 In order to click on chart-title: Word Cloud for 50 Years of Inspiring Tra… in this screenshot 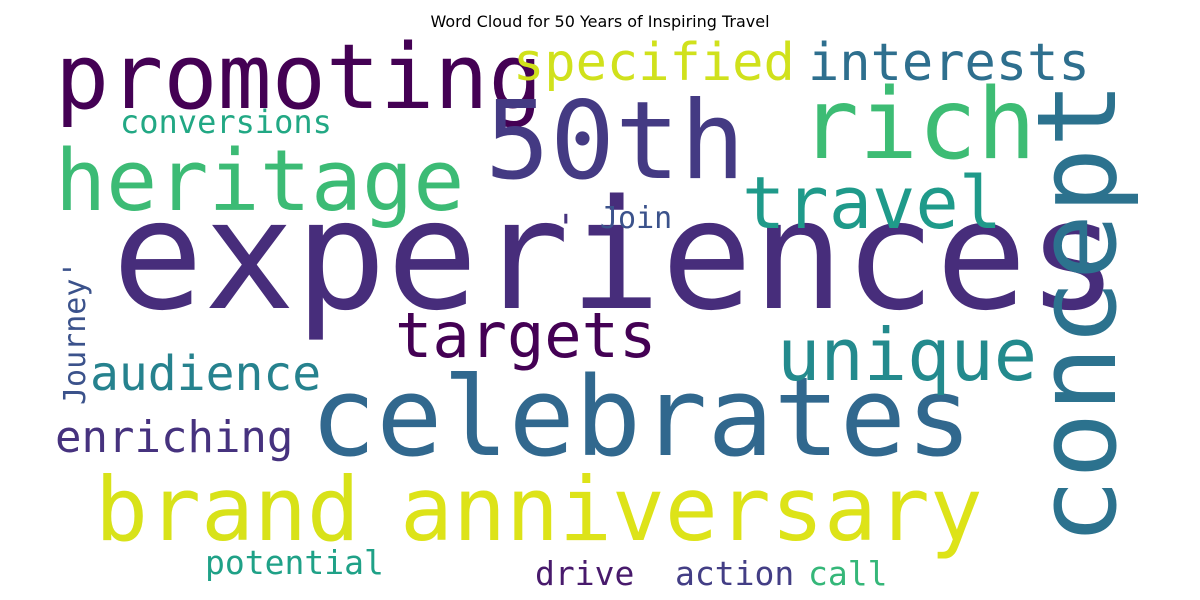, I will do `click(600, 21)`.